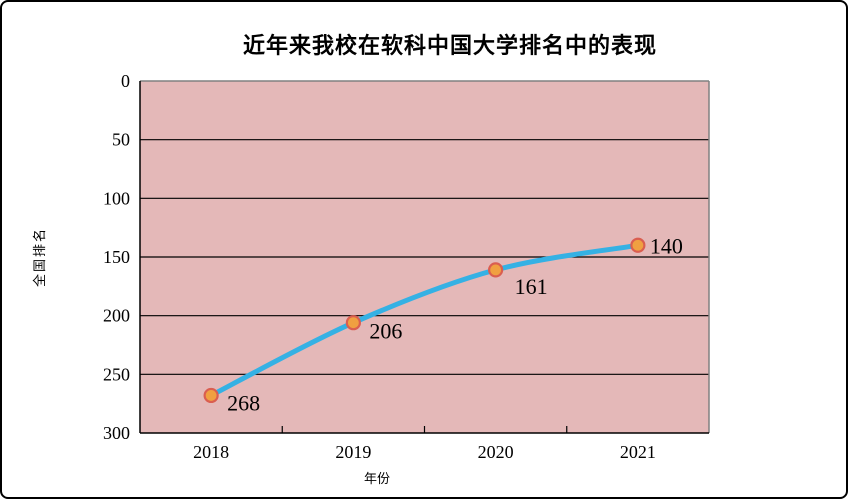 This screenshot has height=499, width=848. What do you see at coordinates (116, 433) in the screenshot?
I see `y-tick-label: 300` at bounding box center [116, 433].